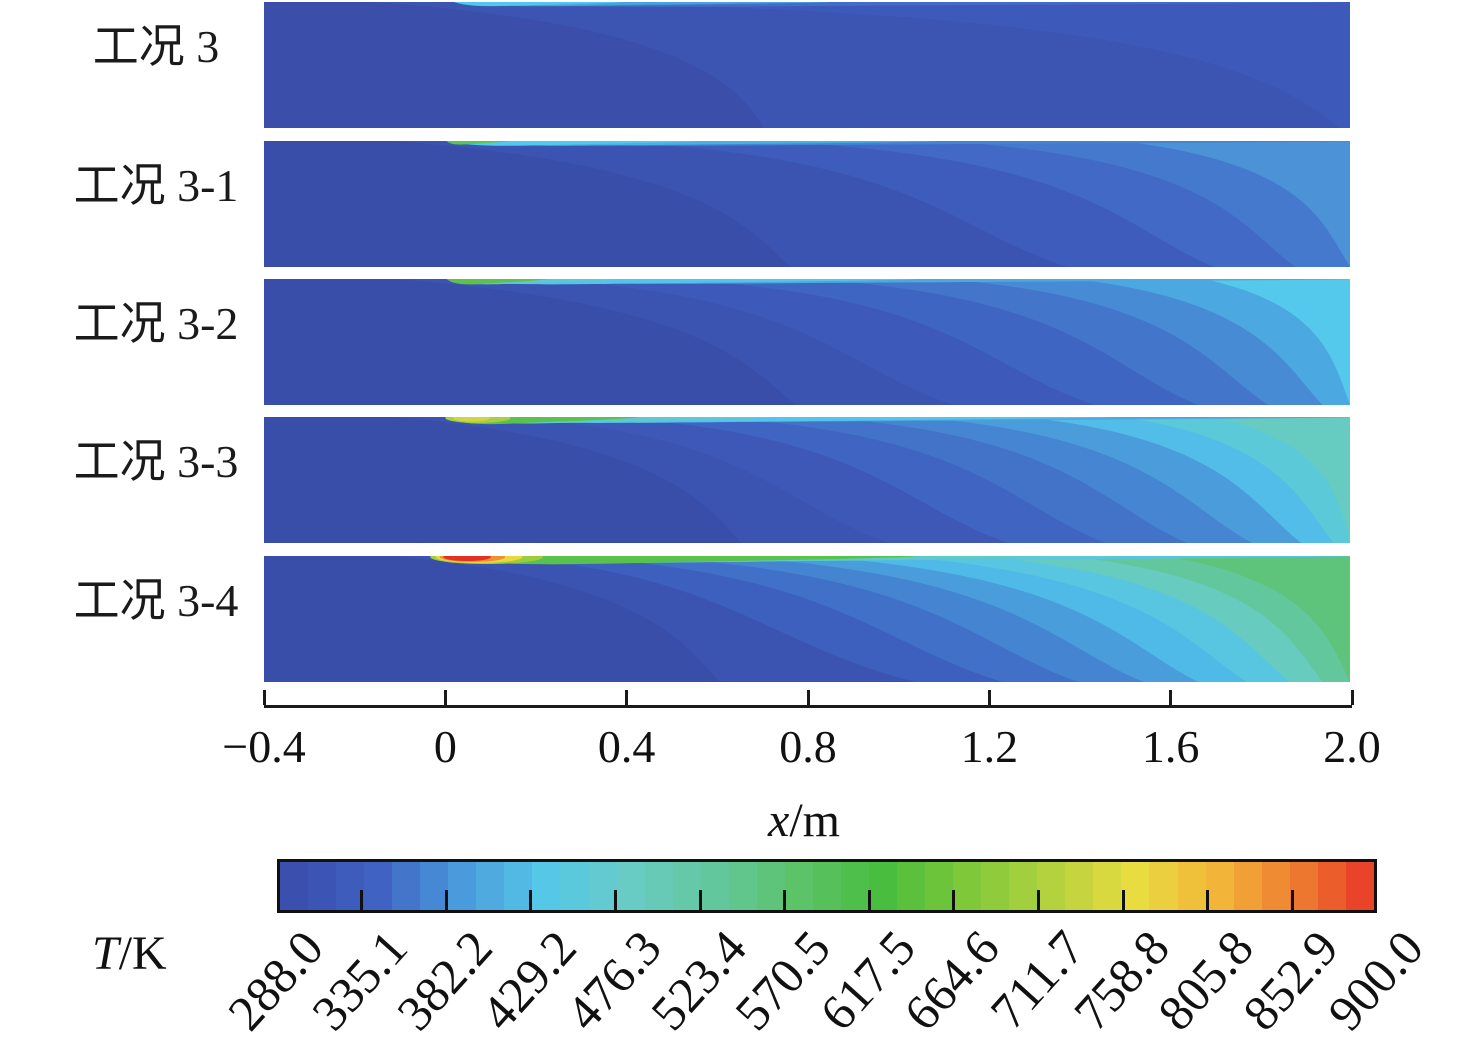 This screenshot has width=1476, height=1039. What do you see at coordinates (827, 886) in the screenshot?
I see `colorbar` at bounding box center [827, 886].